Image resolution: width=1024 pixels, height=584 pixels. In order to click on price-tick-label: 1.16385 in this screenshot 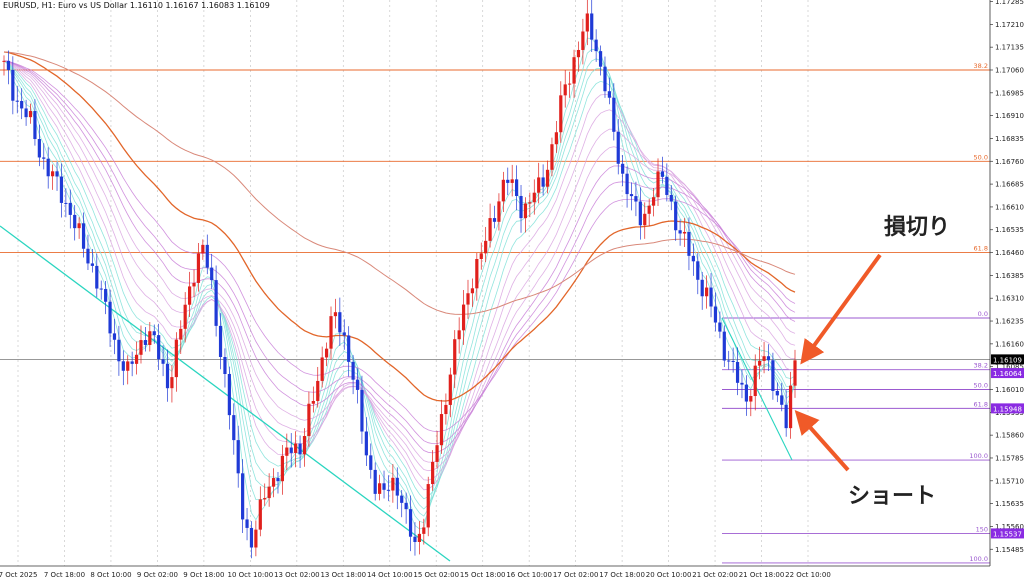, I will do `click(1009, 276)`.